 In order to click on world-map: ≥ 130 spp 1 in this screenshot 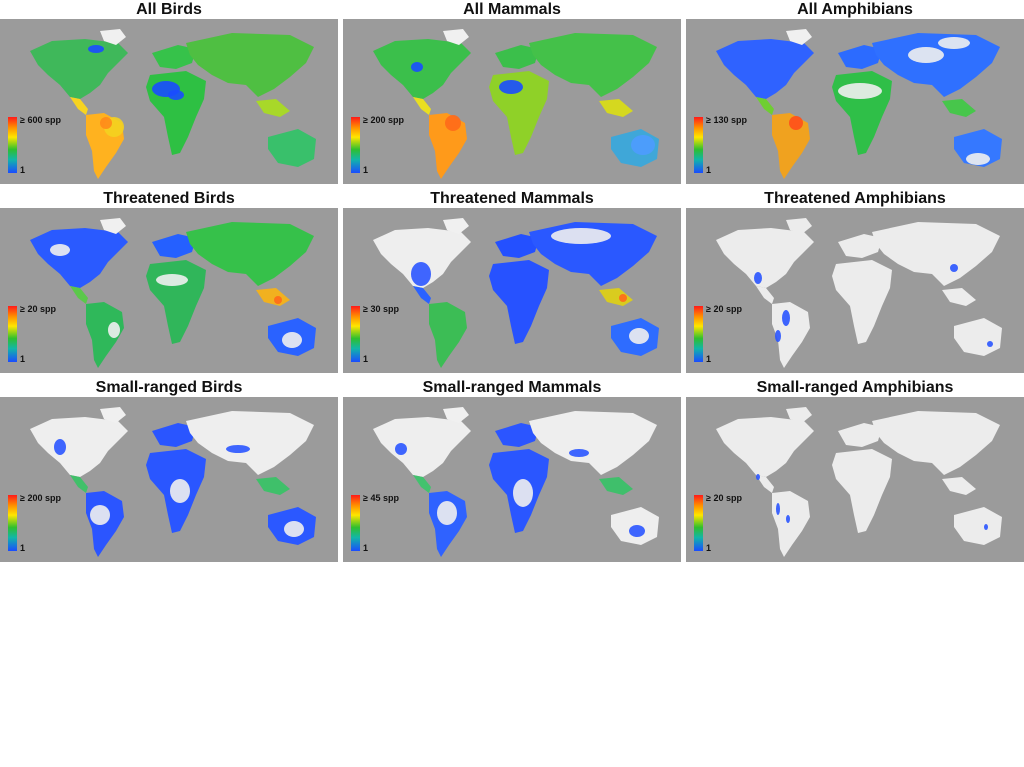, I will do `click(855, 101)`.